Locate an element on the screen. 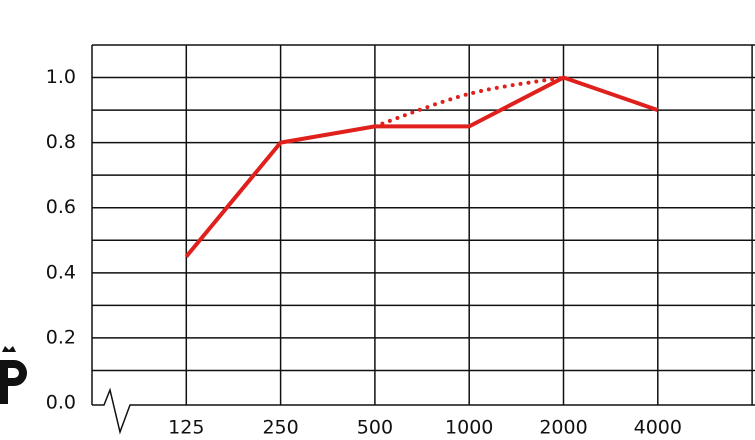 The width and height of the screenshot is (755, 440). logo is located at coordinates (13, 375).